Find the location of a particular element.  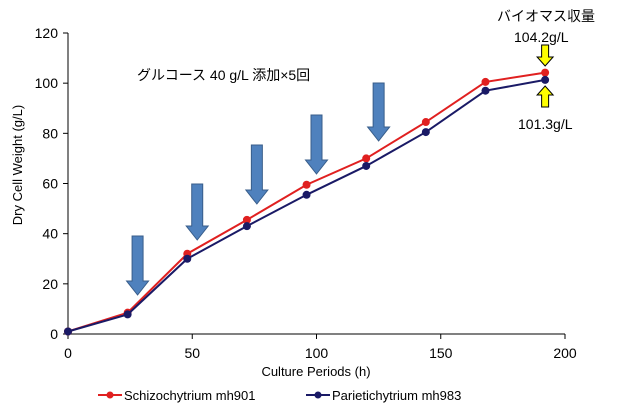

y-ticks: 0 20 40 60 80 100 120 is located at coordinates (51, 183).